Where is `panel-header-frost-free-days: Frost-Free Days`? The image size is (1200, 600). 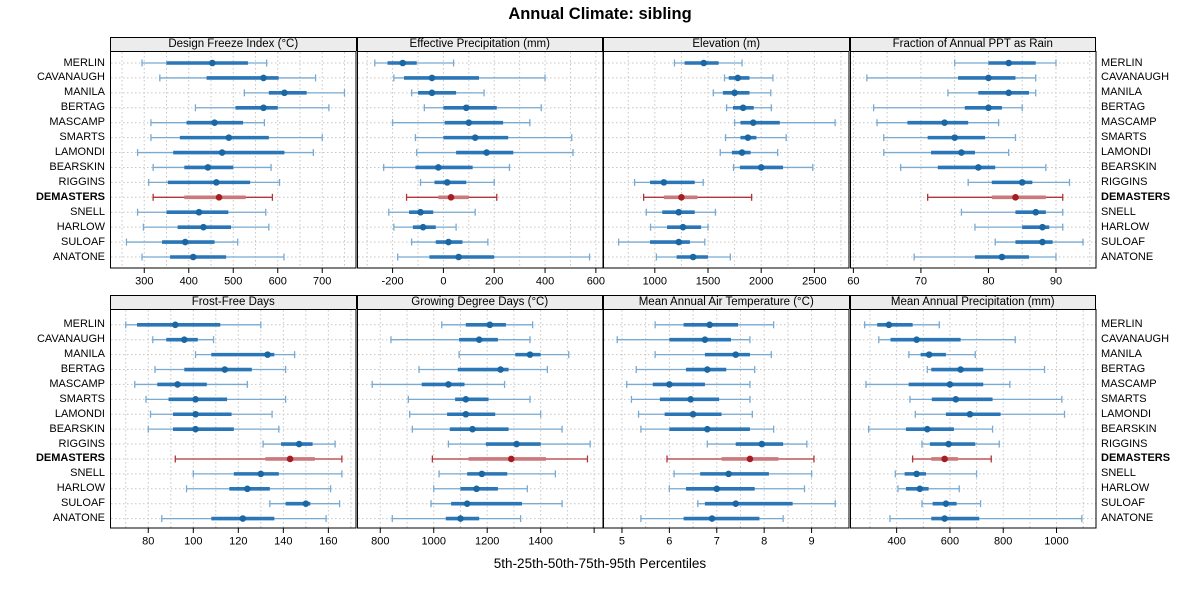
panel-header-frost-free-days: Frost-Free Days is located at coordinates (233, 301).